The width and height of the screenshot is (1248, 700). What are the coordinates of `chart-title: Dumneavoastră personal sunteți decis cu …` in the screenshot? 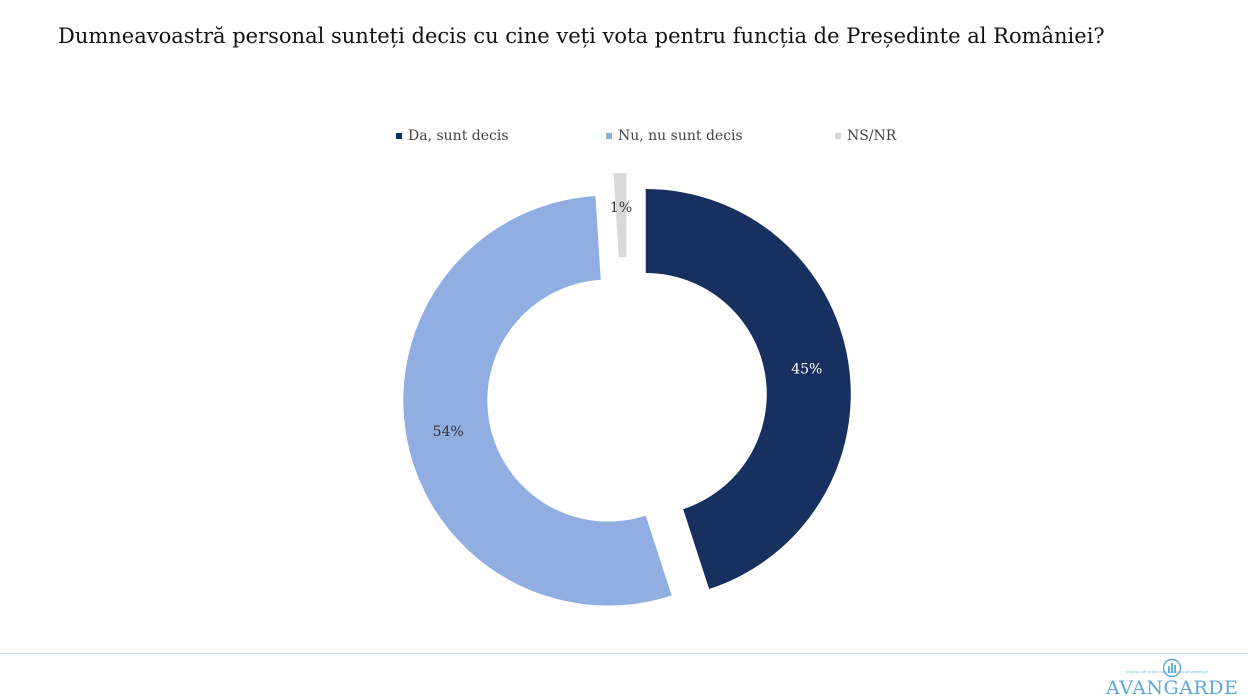 It's located at (581, 36).